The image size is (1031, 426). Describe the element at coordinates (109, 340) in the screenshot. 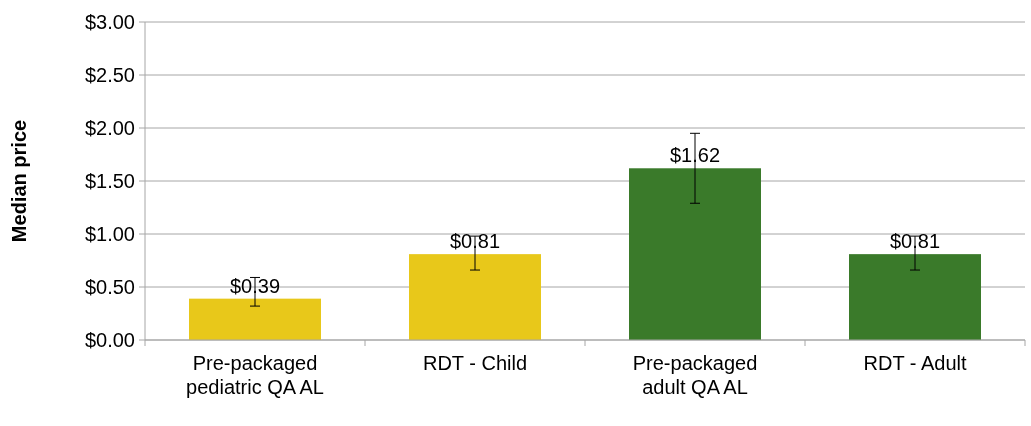

I see `y-tick-label: $0.00` at that location.